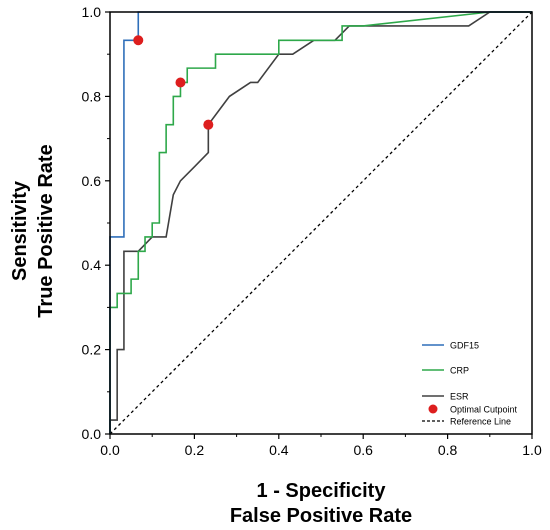 This screenshot has width=550, height=530. What do you see at coordinates (92, 181) in the screenshot?
I see `y-tick-label: 0.6` at bounding box center [92, 181].